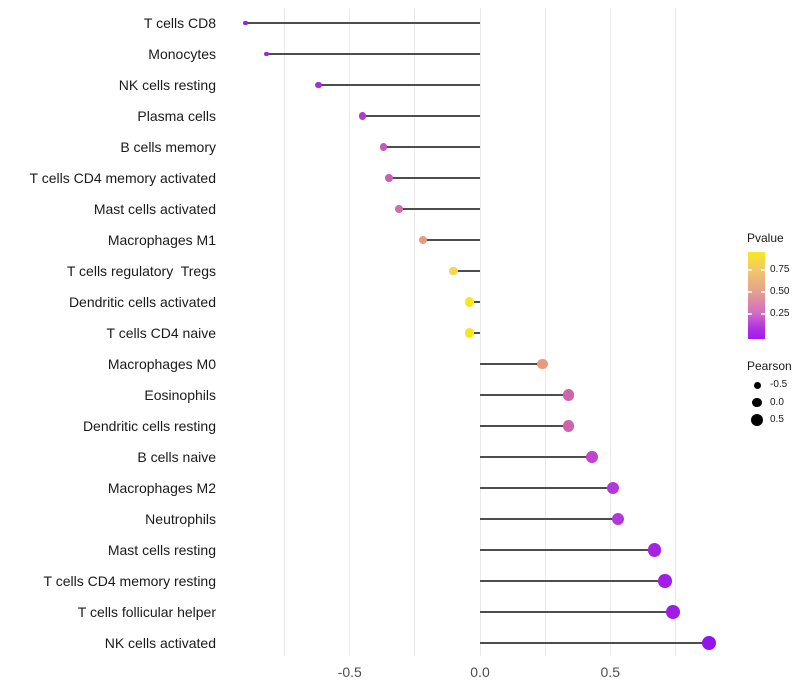  Describe the element at coordinates (756, 295) in the screenshot. I see `pvalue-colorbar` at that location.